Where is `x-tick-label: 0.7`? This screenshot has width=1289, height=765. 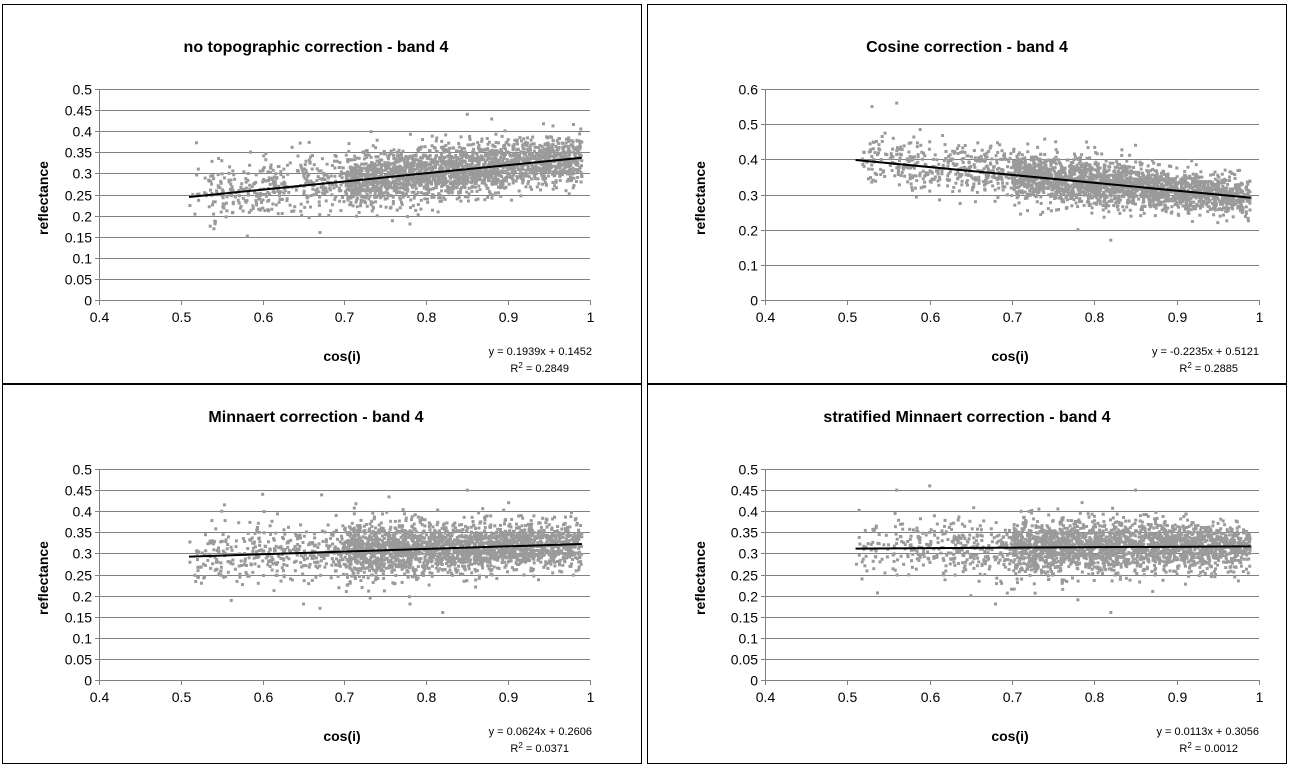
x-tick-label: 0.7 is located at coordinates (345, 317).